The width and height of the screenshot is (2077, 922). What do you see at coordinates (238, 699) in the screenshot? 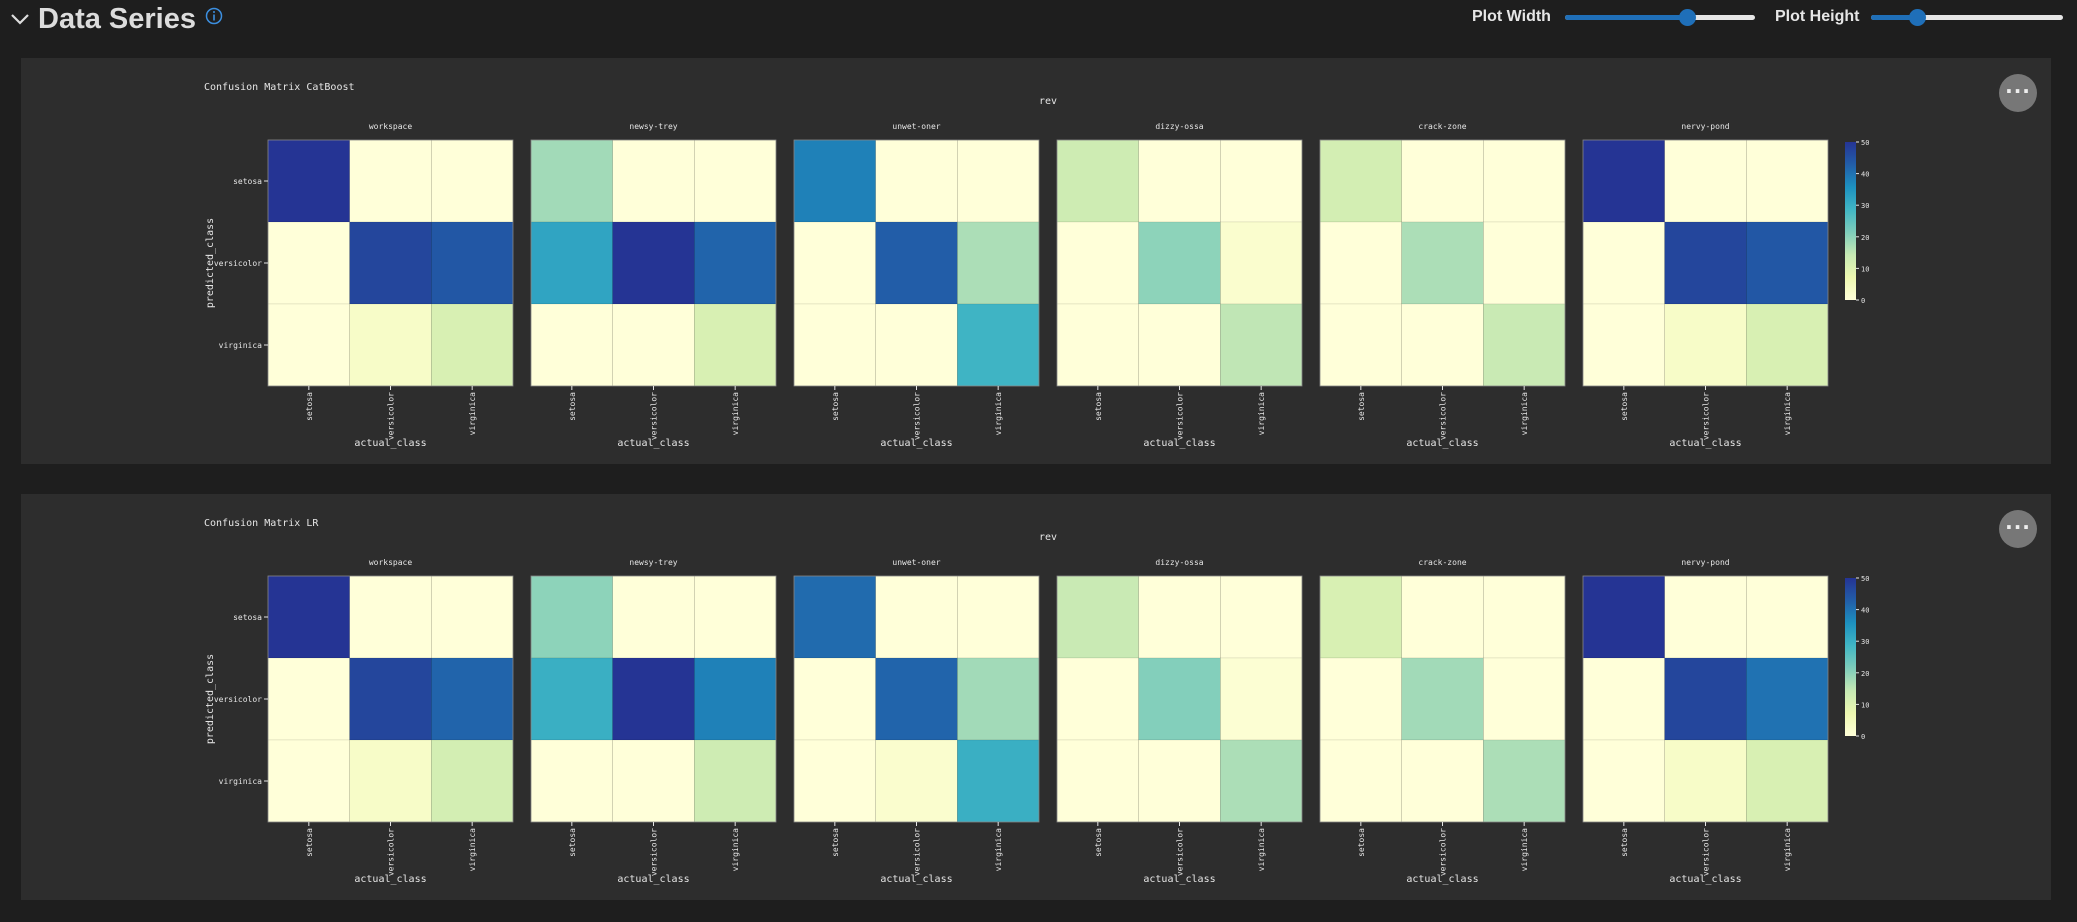
I see `y-tick-label: versicolor` at bounding box center [238, 699].